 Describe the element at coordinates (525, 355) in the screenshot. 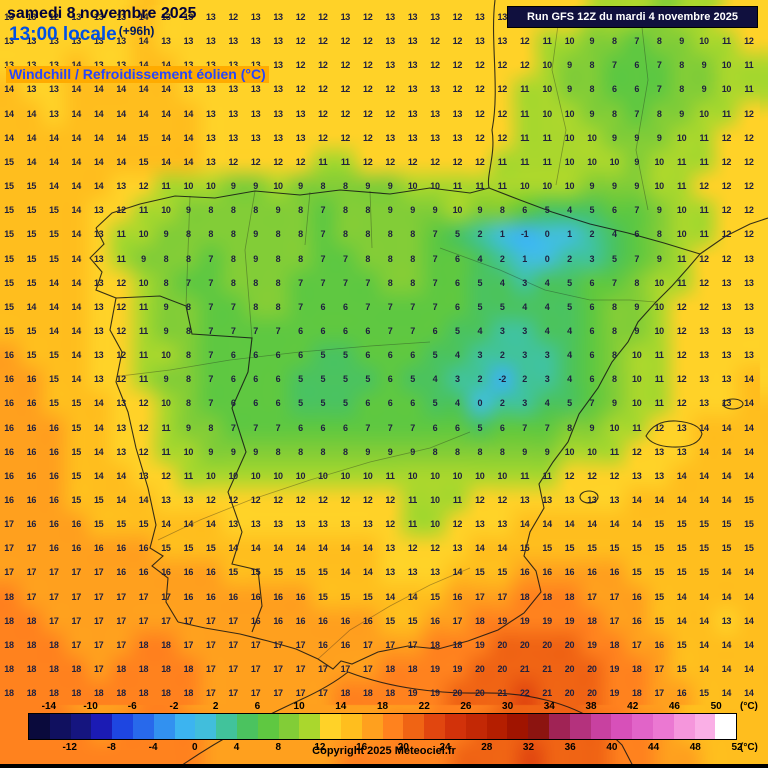

I see `temp-value: 3` at that location.